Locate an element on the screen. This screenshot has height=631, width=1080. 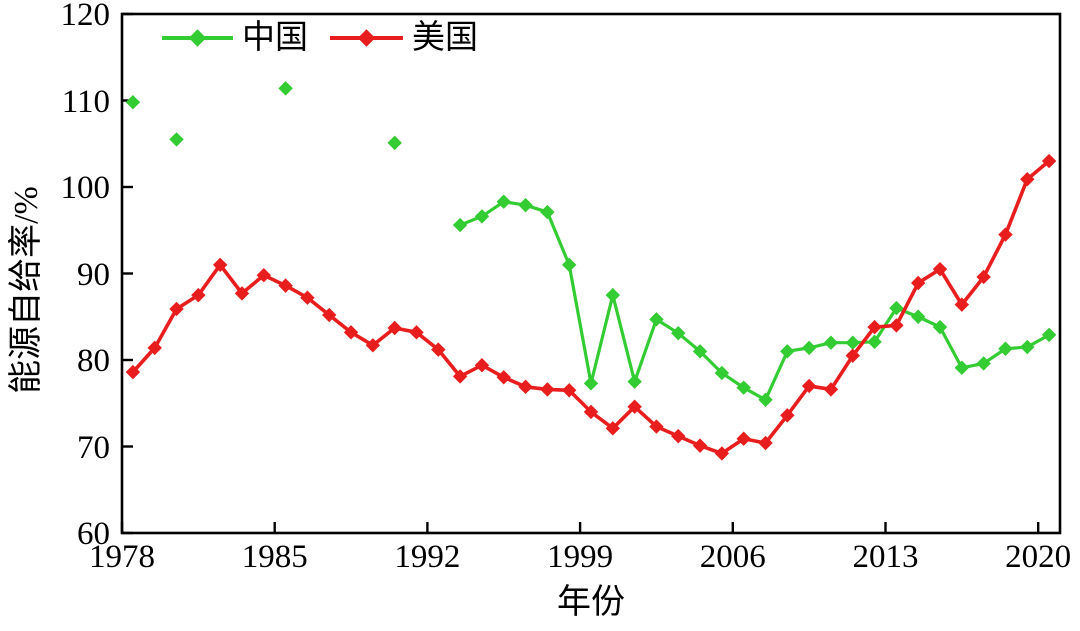
x-tick-label: 2020 is located at coordinates (1038, 557).